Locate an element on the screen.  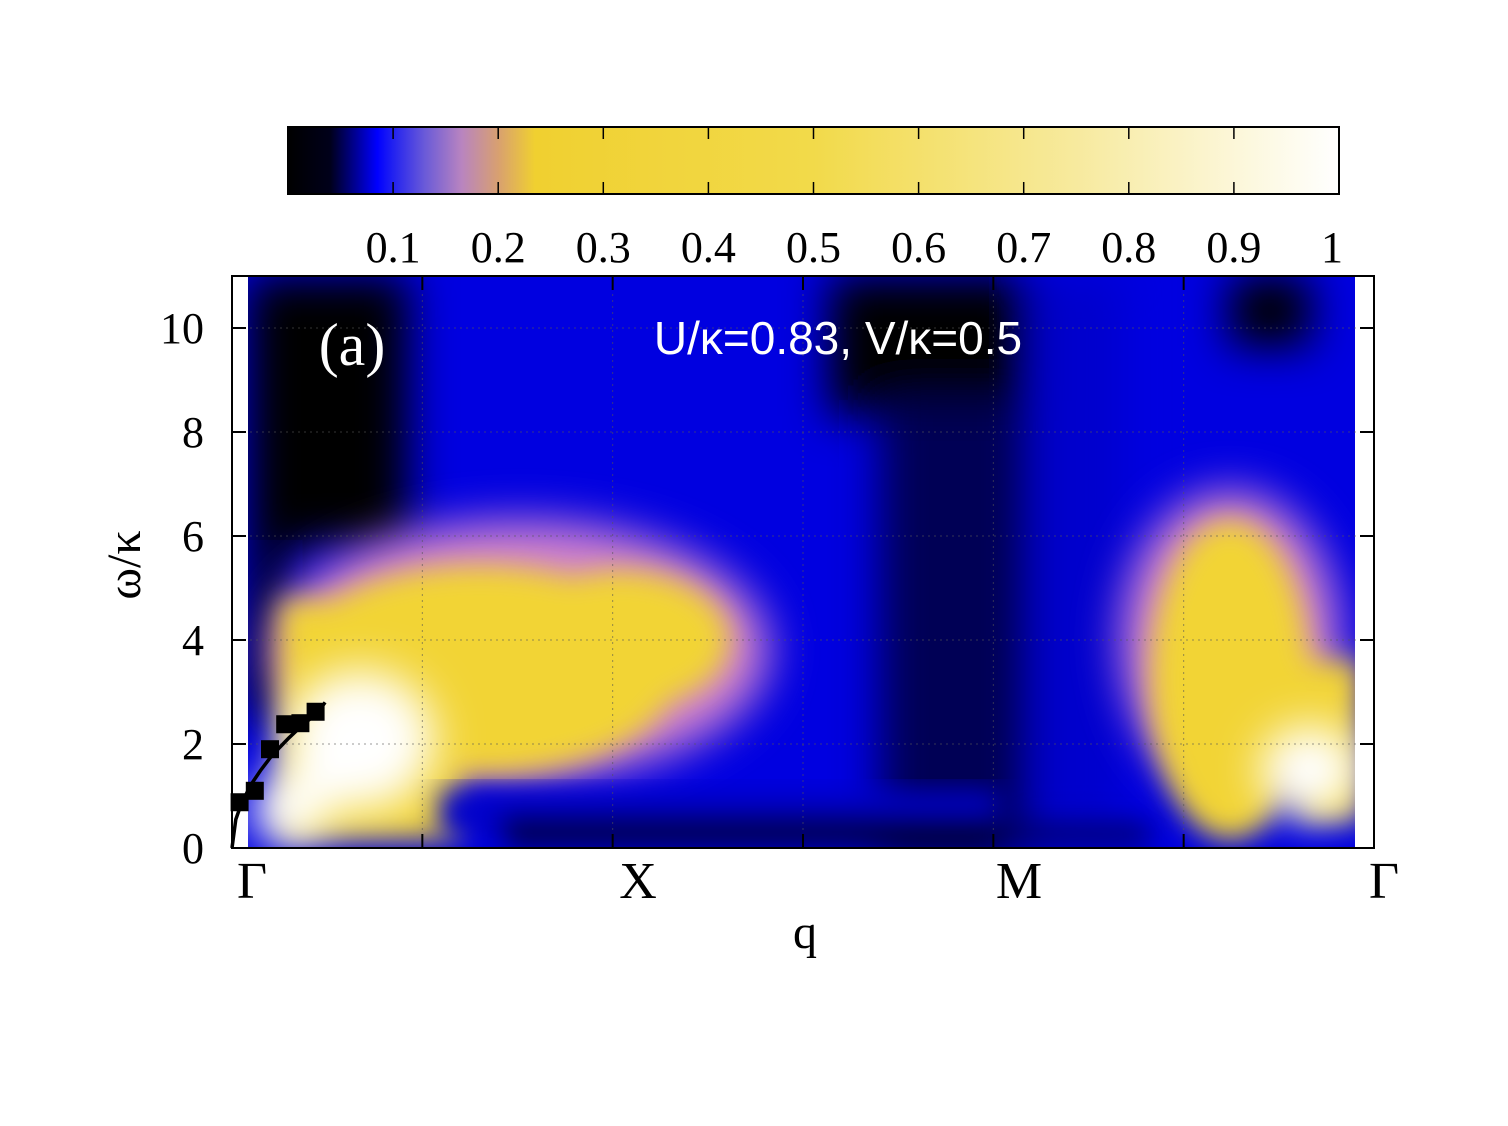
colorbar-tick-label: 0.9 is located at coordinates (1233, 247).